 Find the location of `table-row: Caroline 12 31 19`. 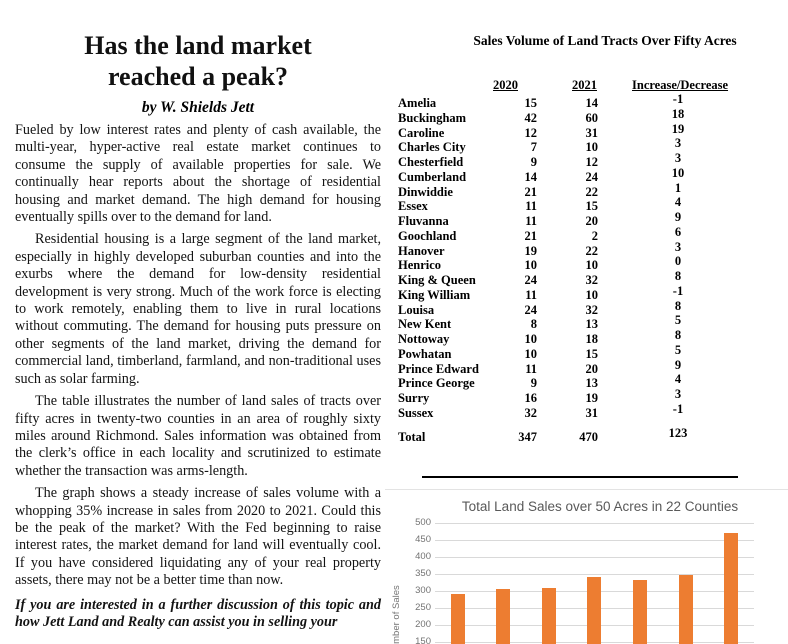

table-row: Caroline 12 31 19 is located at coordinates (589, 131).